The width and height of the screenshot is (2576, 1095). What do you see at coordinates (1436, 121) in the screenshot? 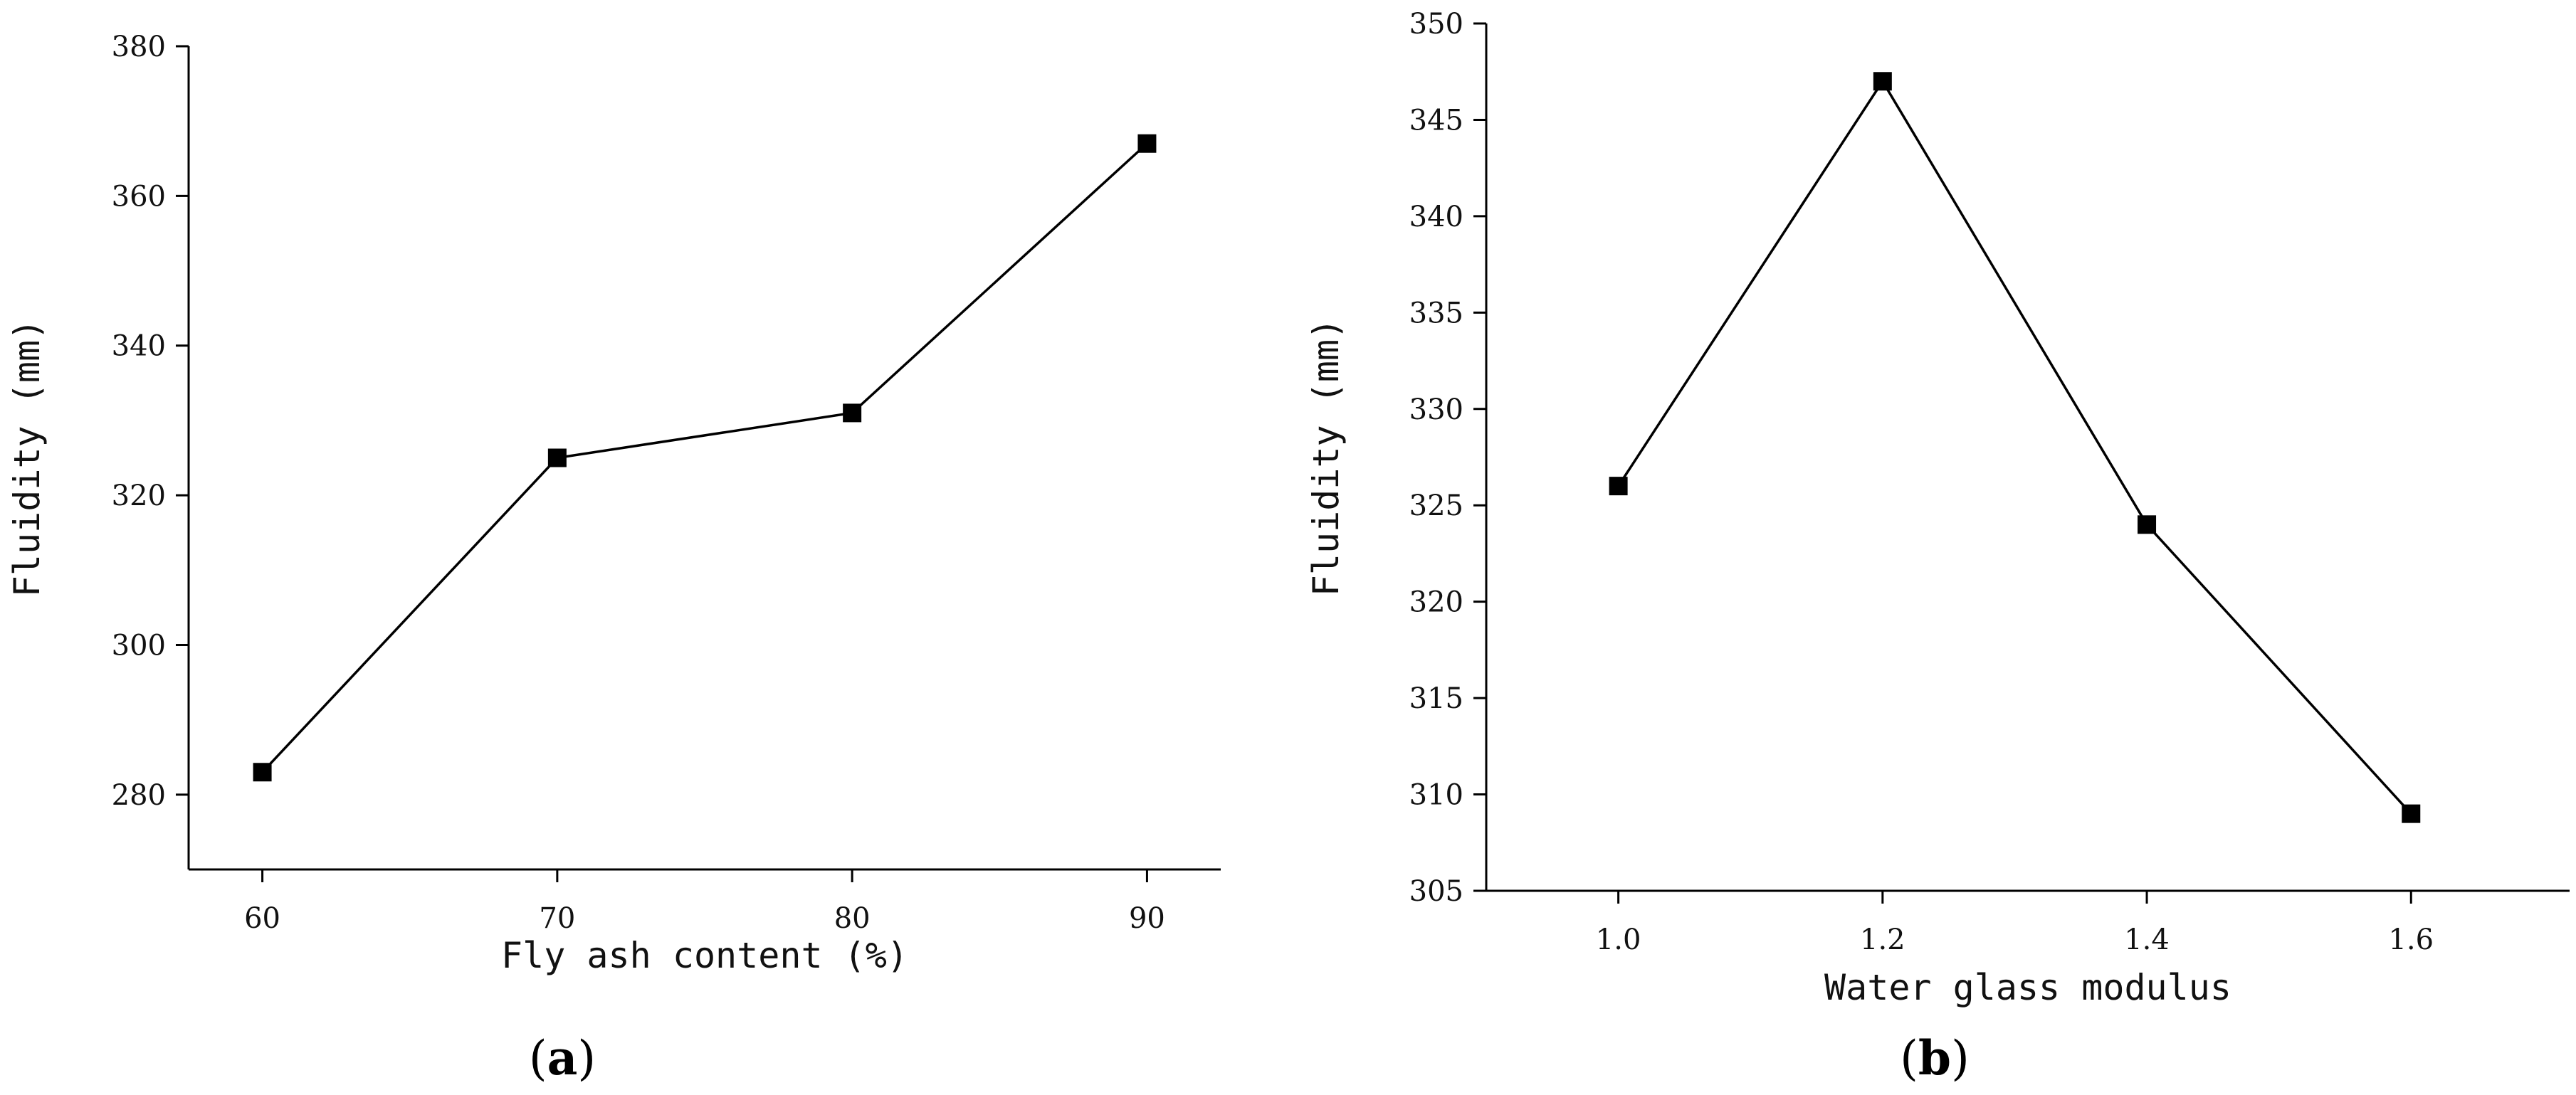
I see `y-tick-label: 345` at bounding box center [1436, 121].